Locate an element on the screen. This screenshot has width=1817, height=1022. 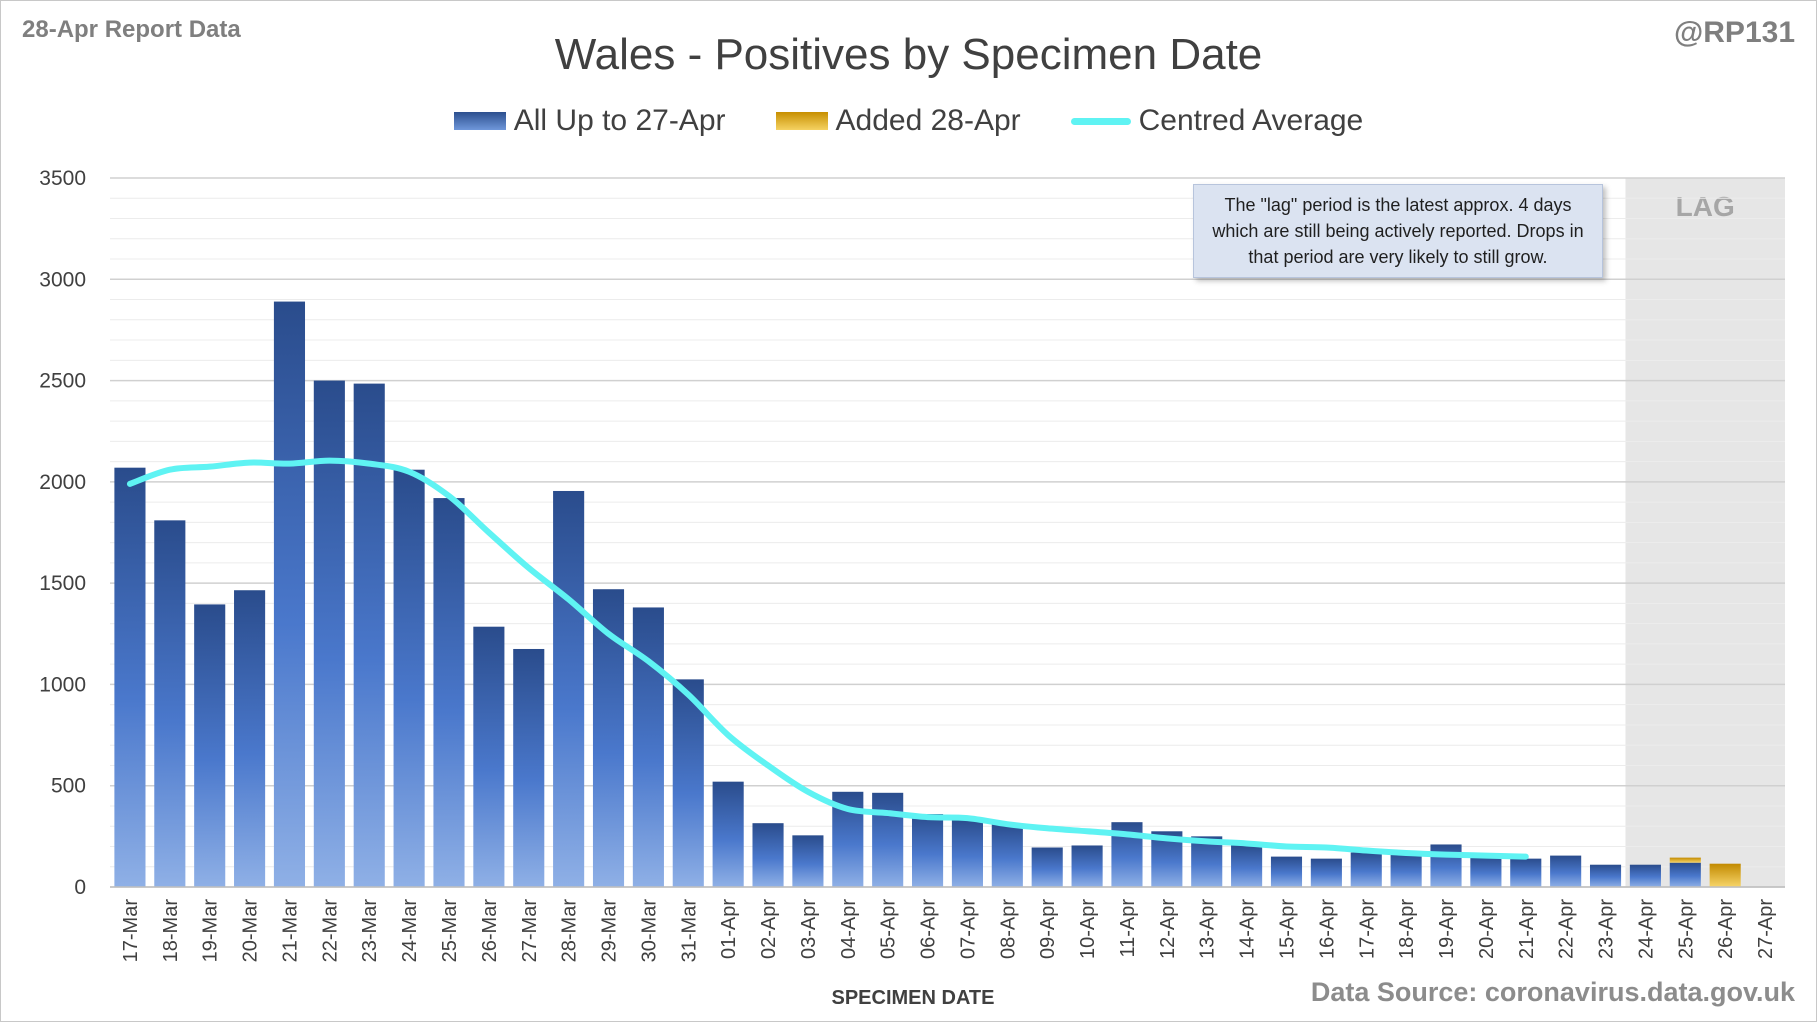
bar-added-25-Apr is located at coordinates (1685, 860).